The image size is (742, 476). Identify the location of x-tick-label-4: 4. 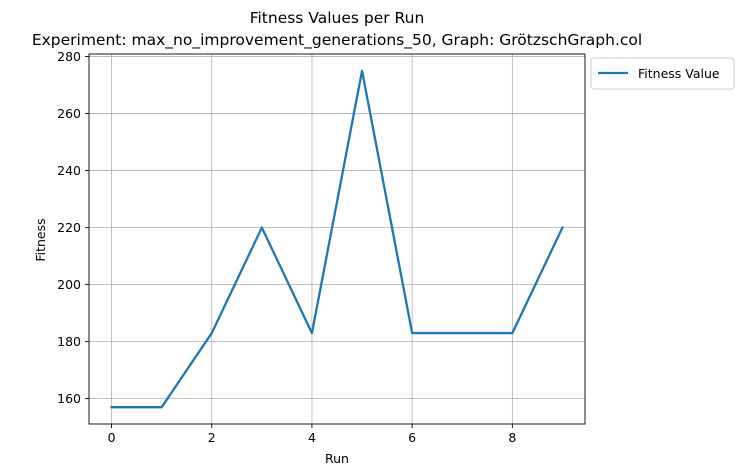
(312, 437).